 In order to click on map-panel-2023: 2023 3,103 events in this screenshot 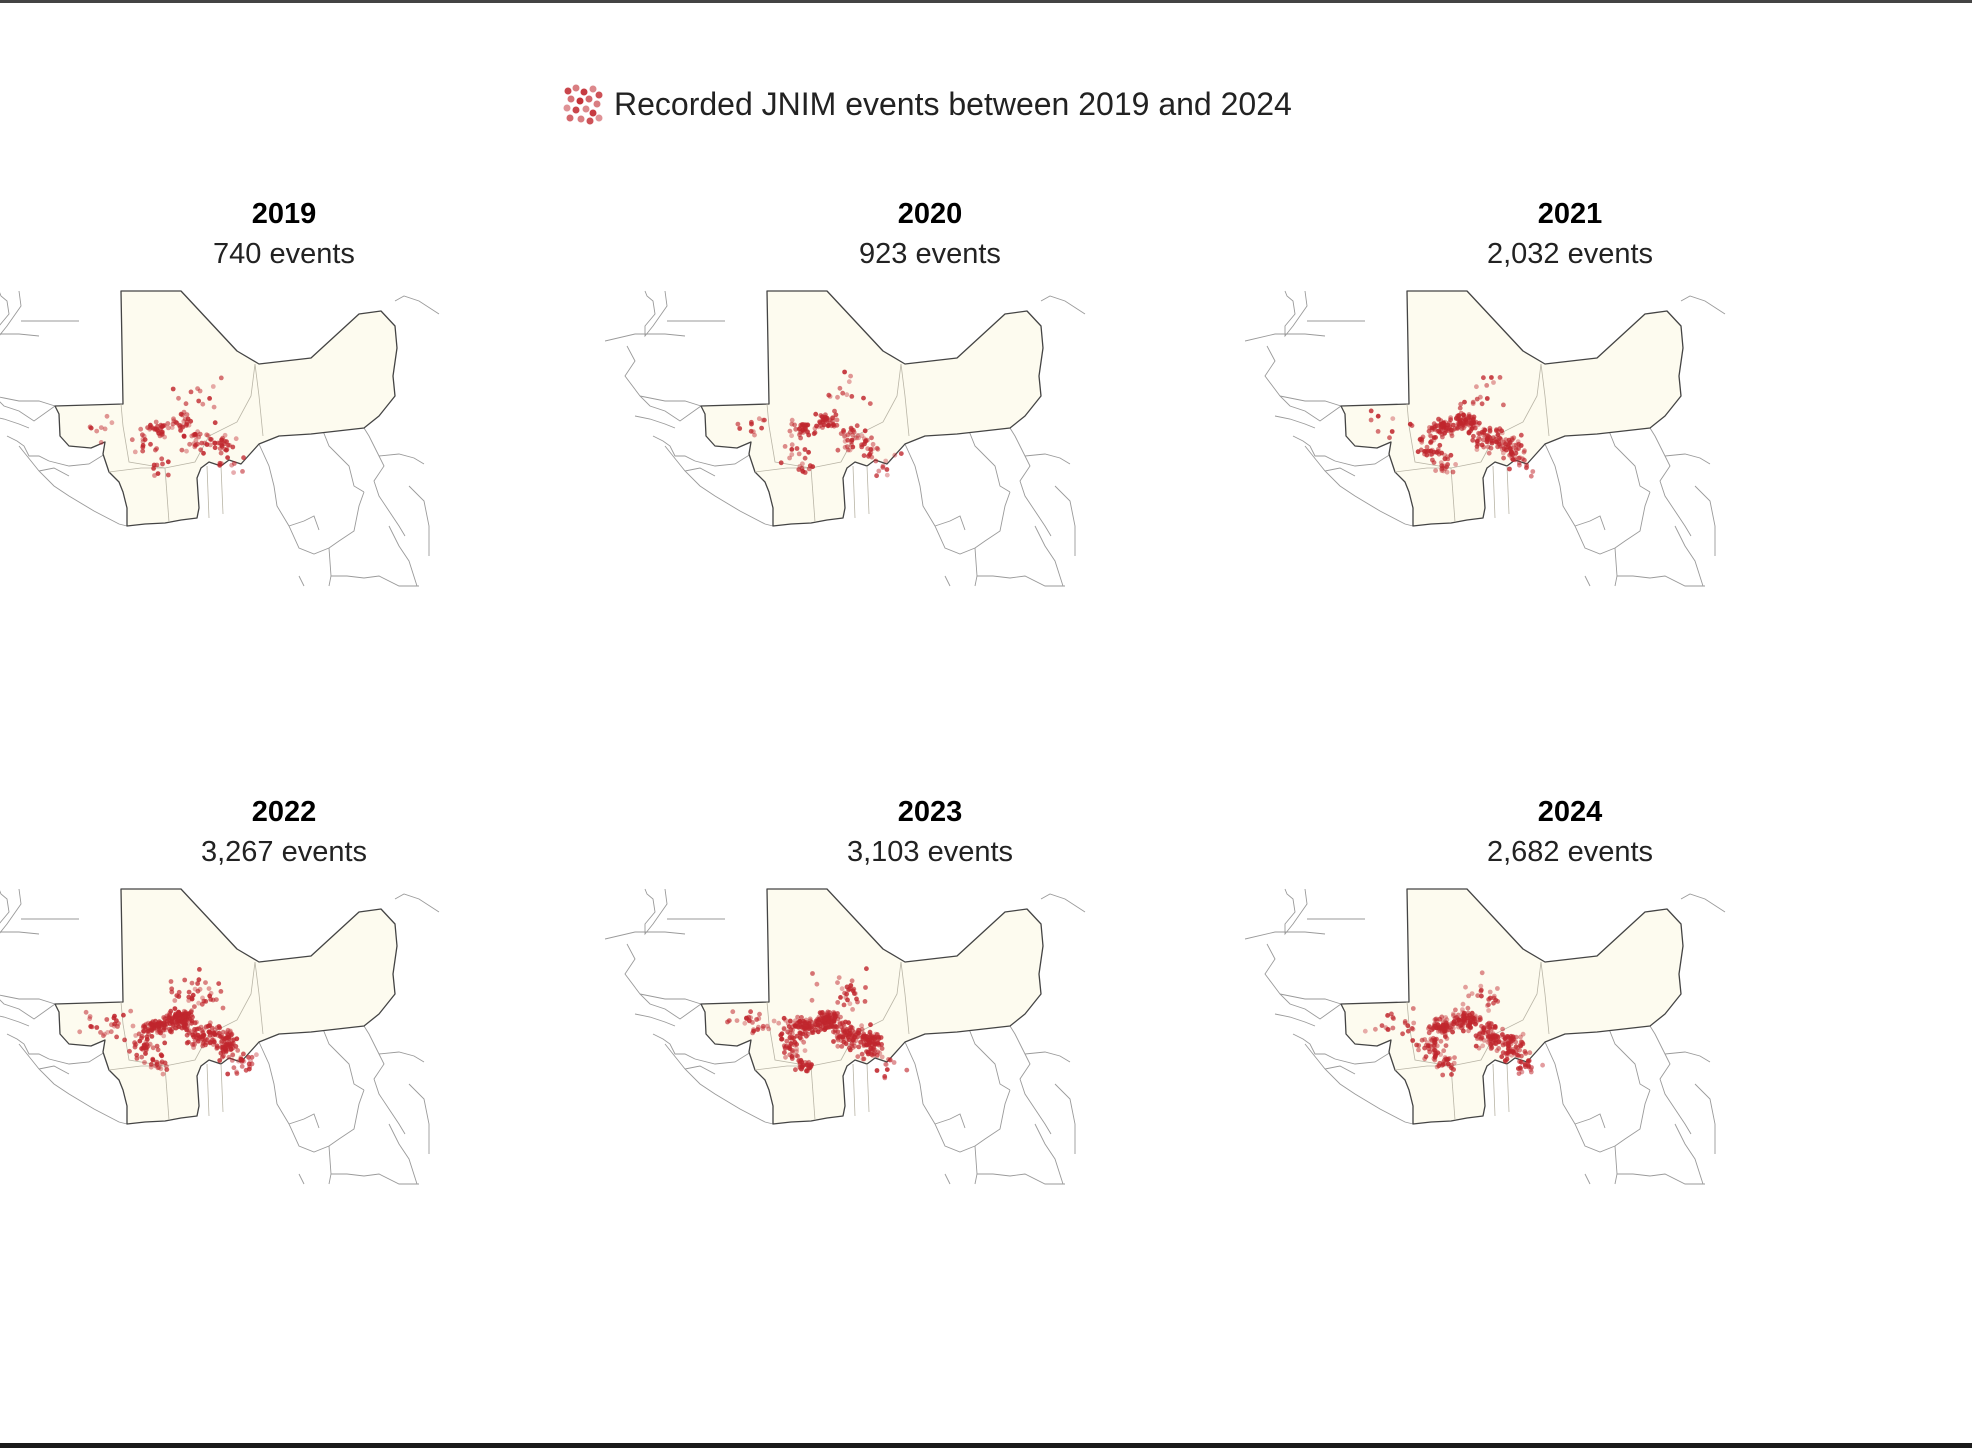, I will do `click(930, 1066)`.